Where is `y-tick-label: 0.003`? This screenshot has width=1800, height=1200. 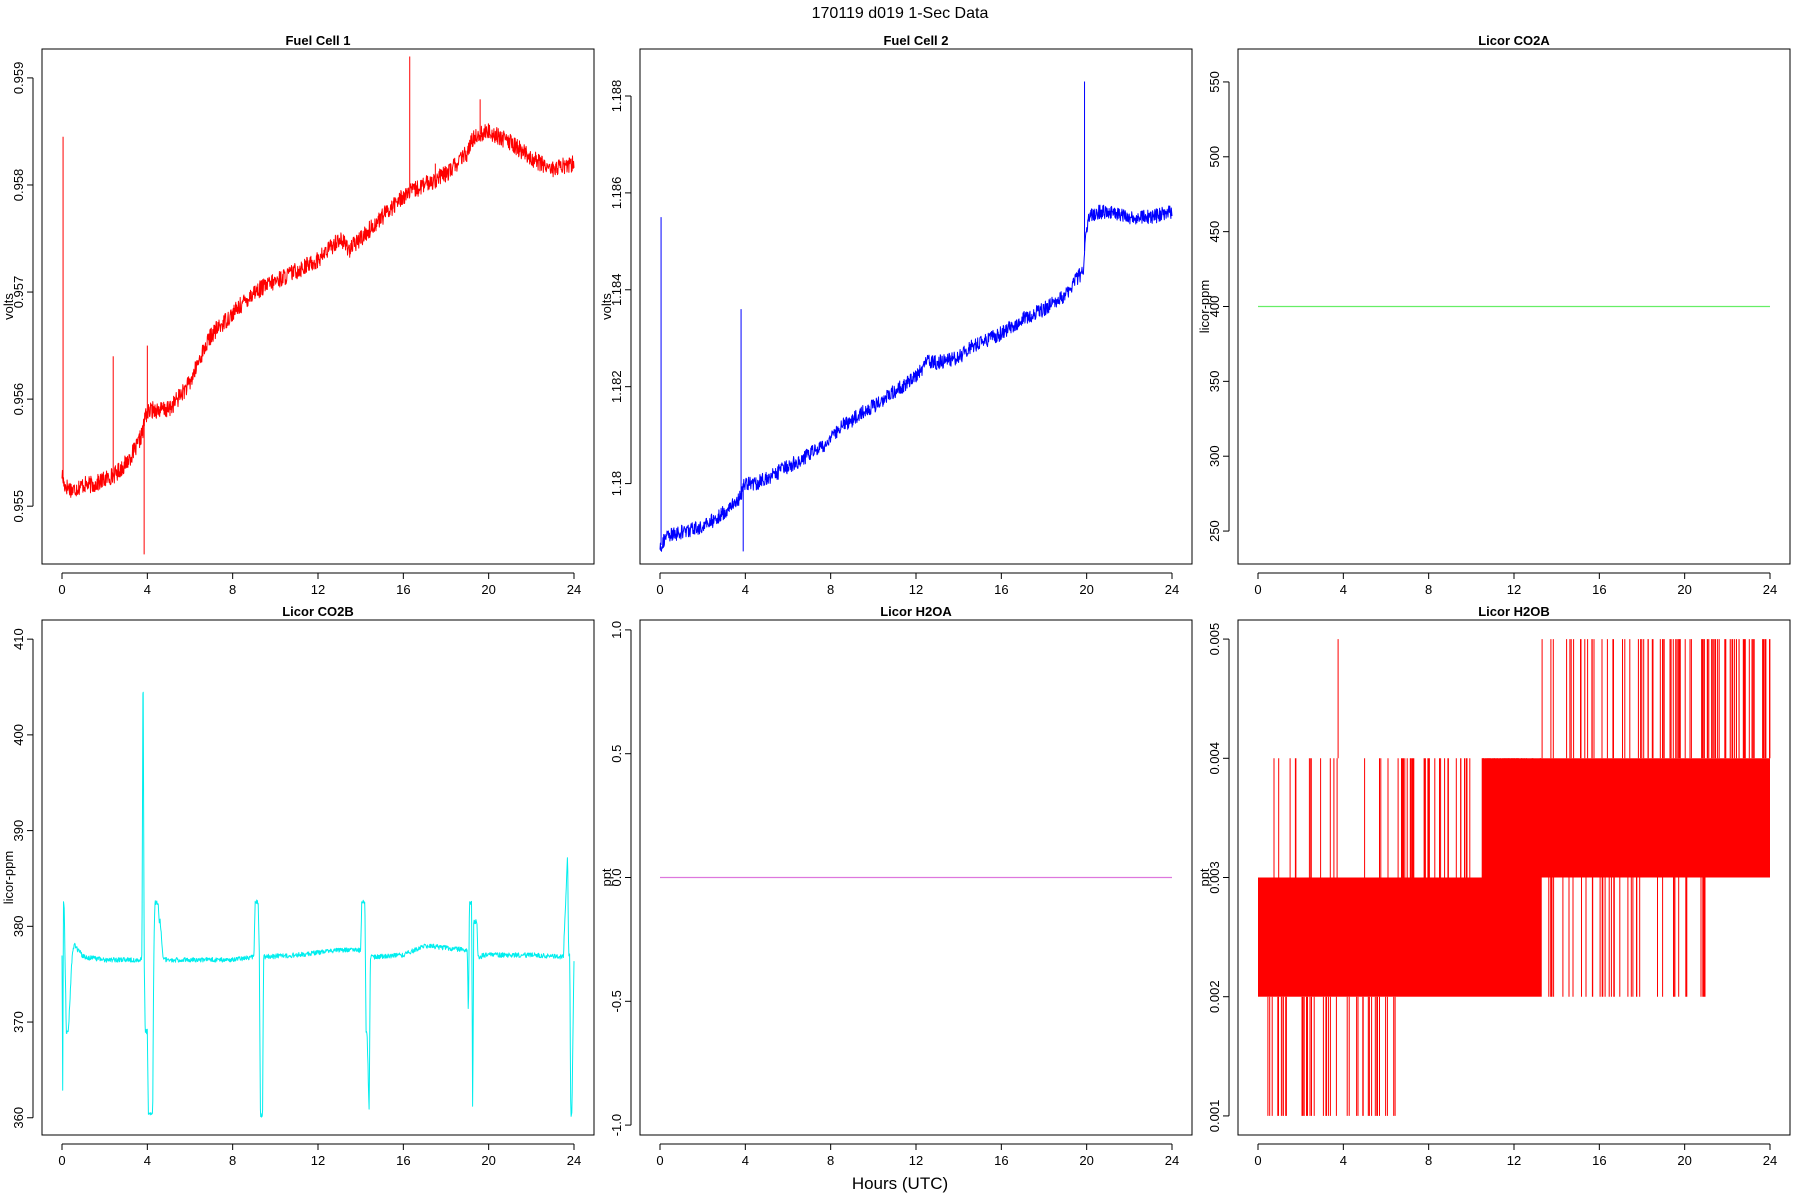
y-tick-label: 0.003 is located at coordinates (1214, 877).